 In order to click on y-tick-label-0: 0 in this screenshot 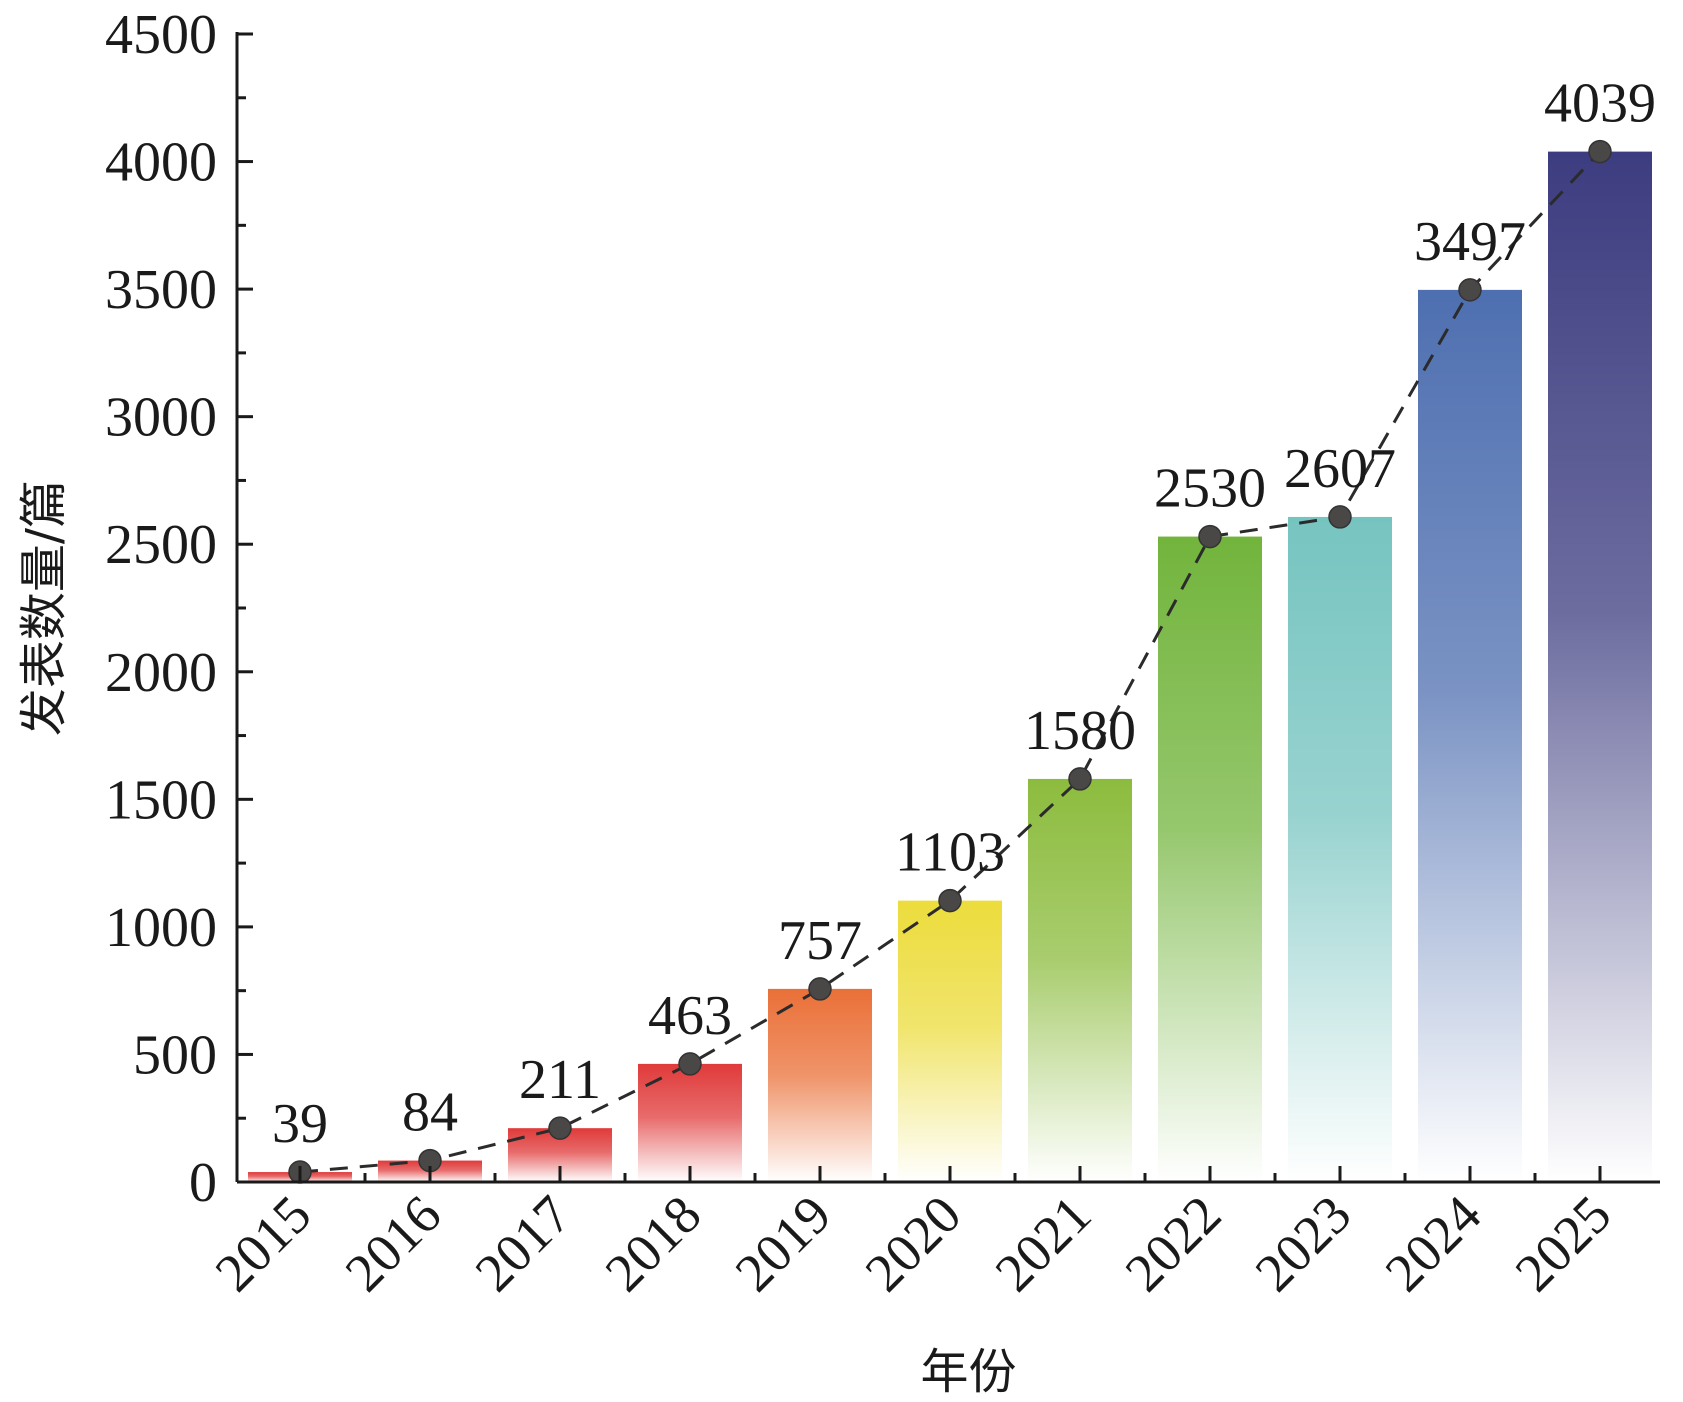, I will do `click(203, 1183)`.